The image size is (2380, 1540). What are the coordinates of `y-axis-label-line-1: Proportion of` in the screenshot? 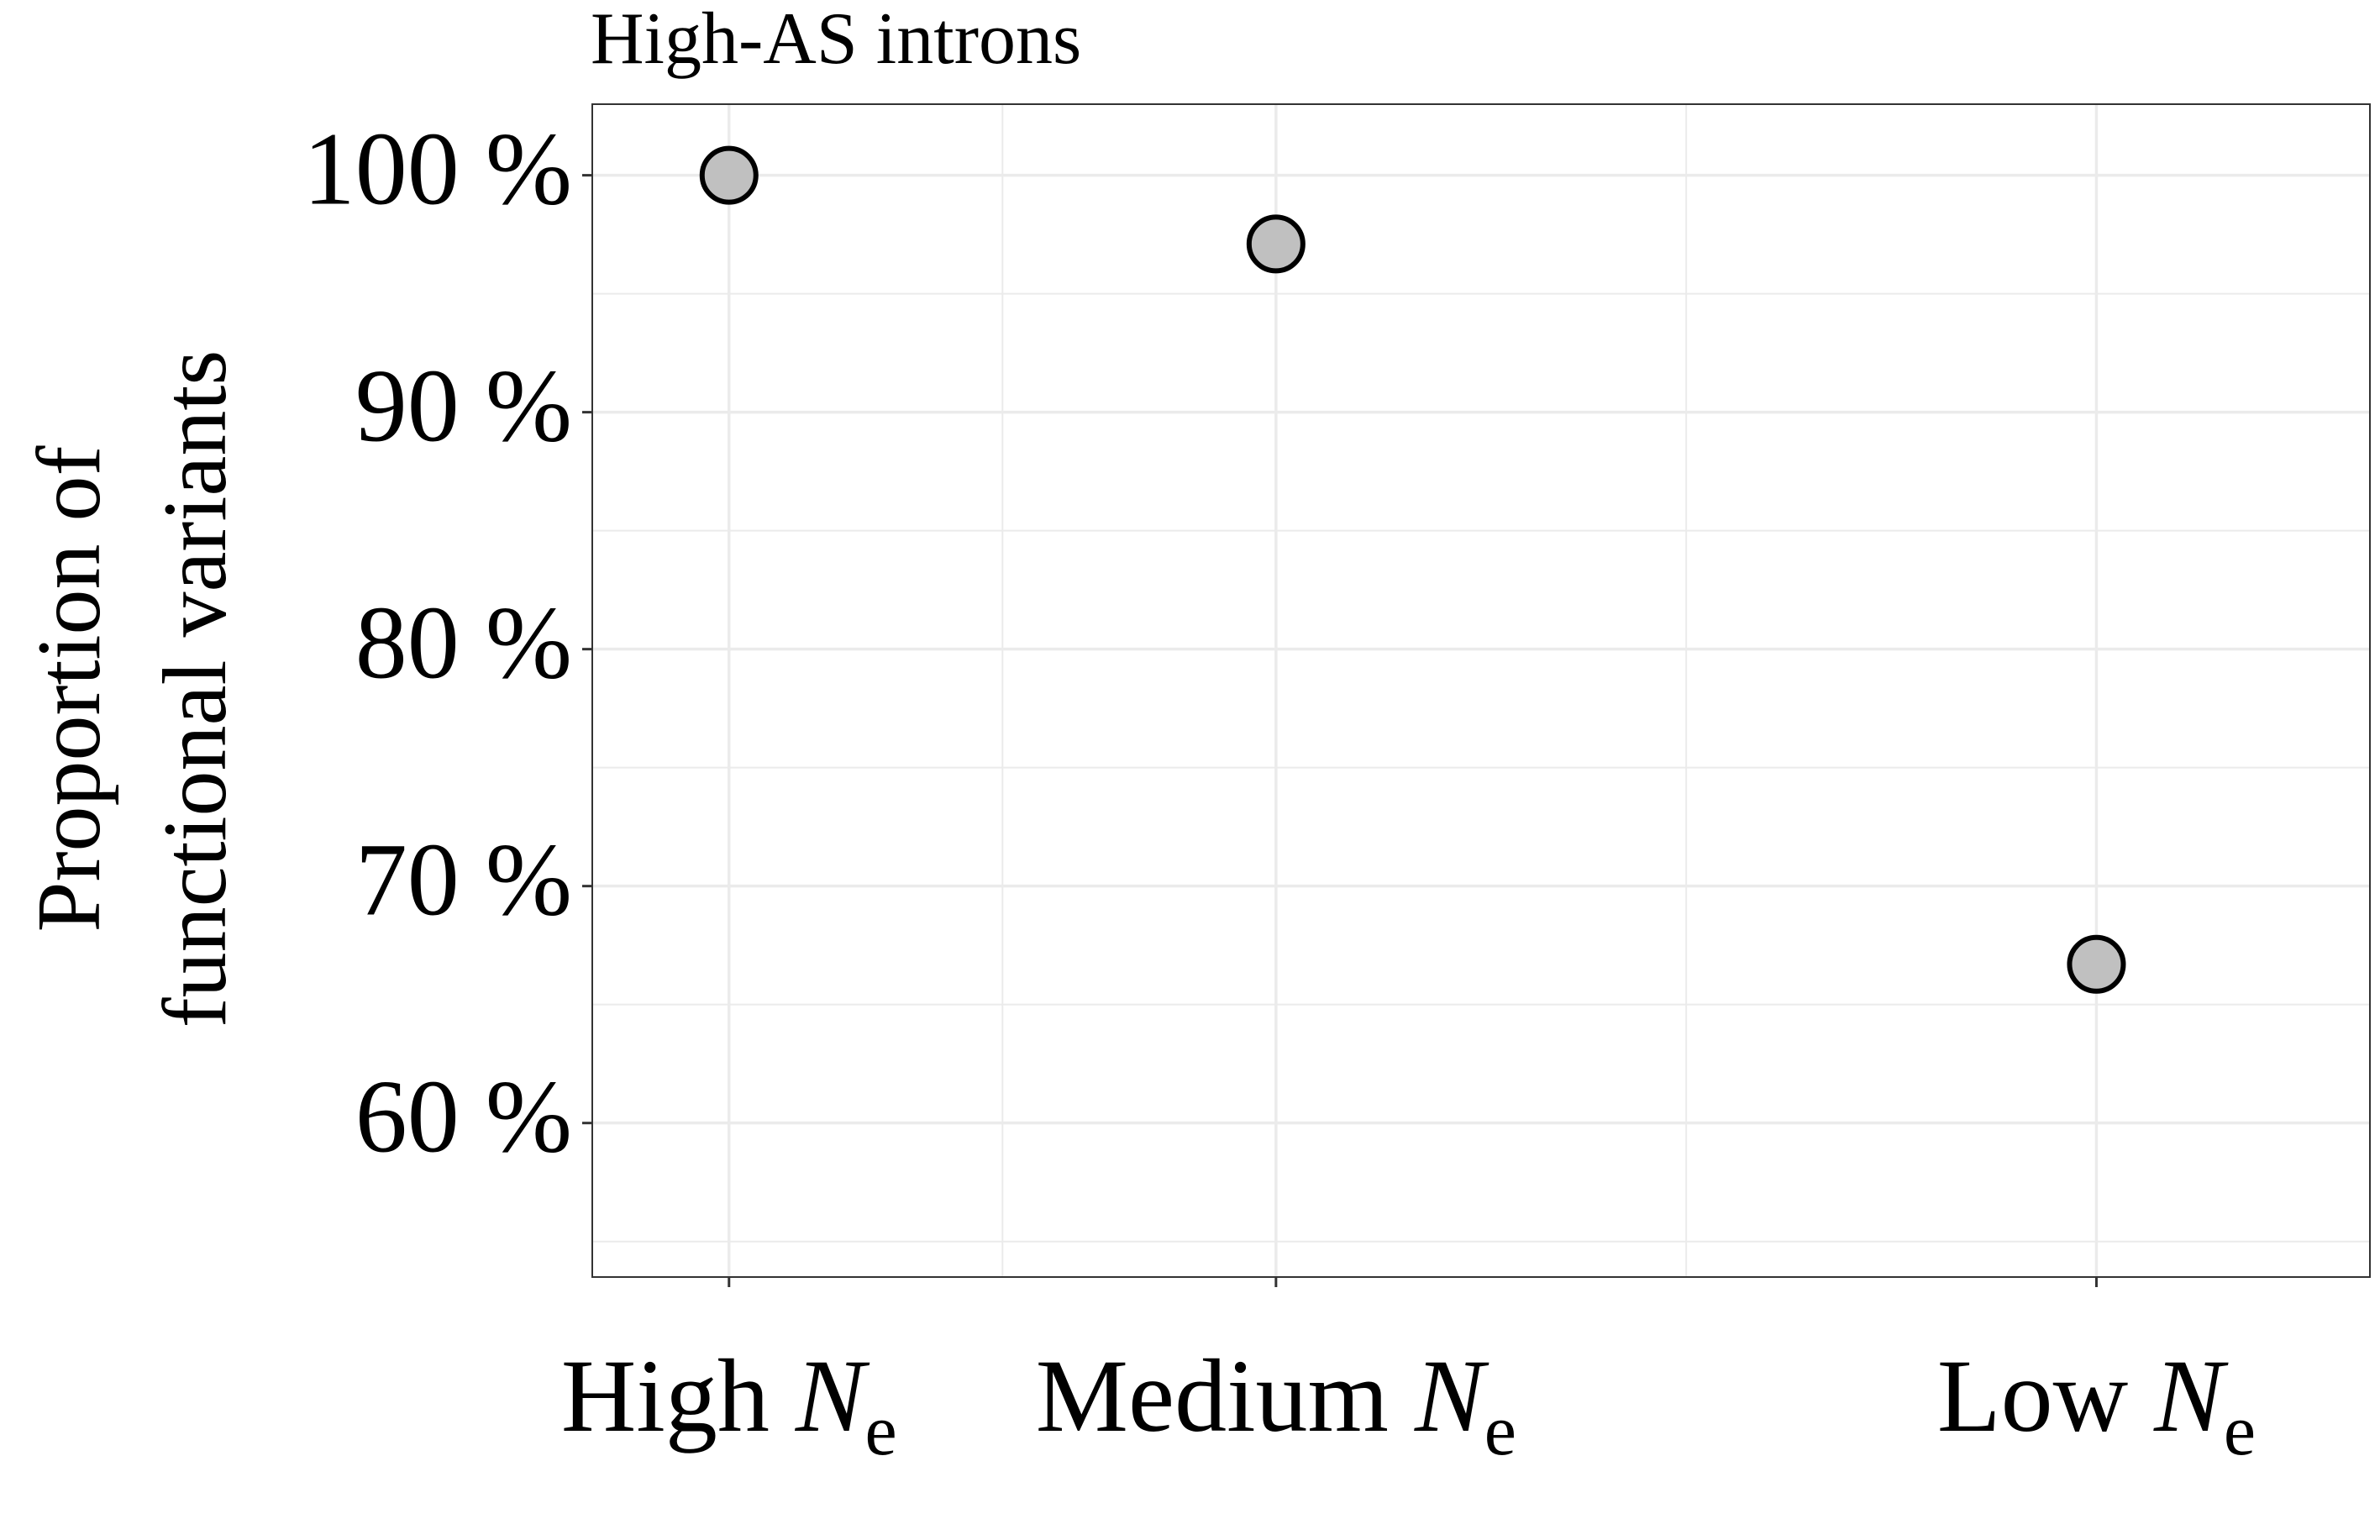 It's located at (69, 689).